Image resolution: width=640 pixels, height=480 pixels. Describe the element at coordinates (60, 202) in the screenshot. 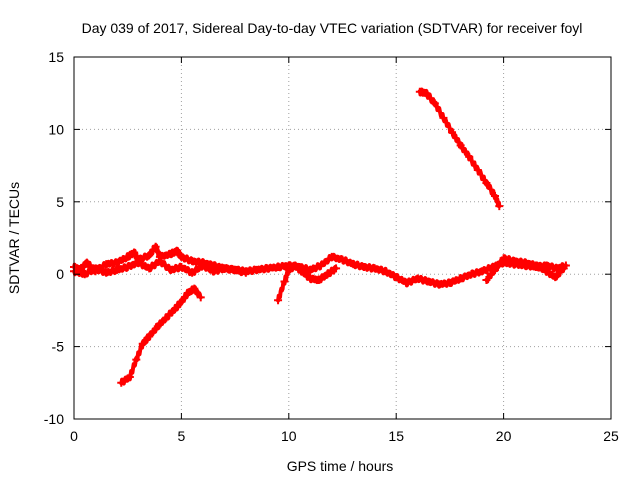

I see `y-tick-label: 5` at that location.